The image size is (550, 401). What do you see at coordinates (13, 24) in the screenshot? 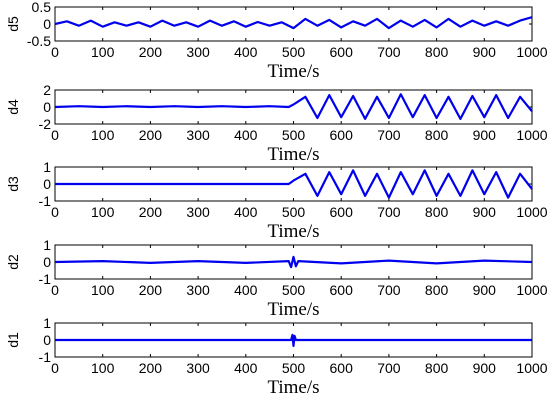
I see `y-axis-label: d5` at bounding box center [13, 24].